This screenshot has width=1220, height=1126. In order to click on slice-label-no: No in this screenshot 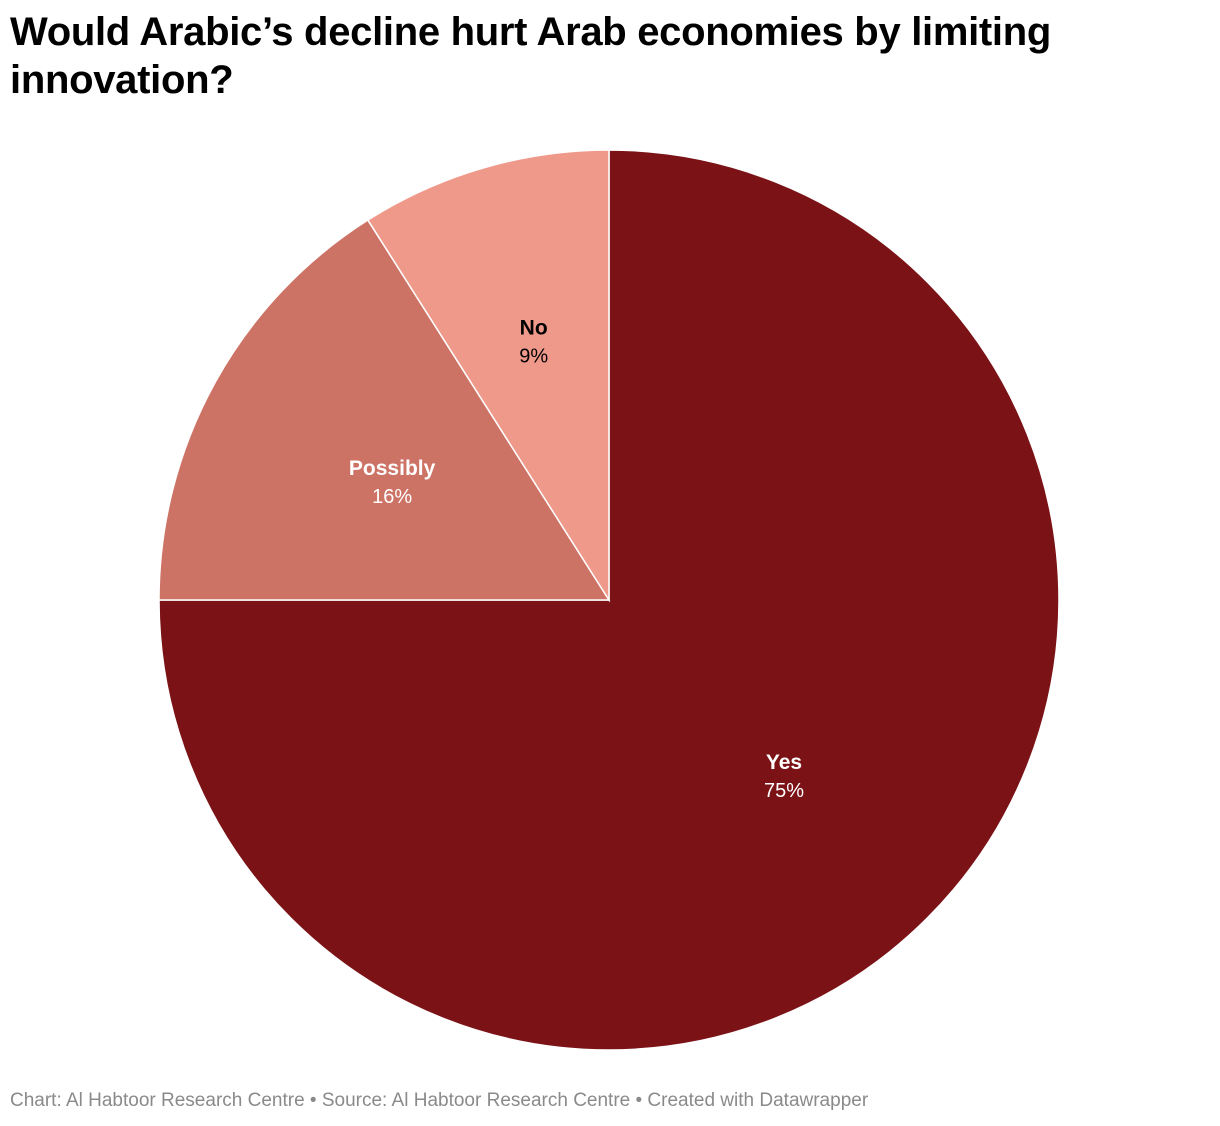, I will do `click(534, 328)`.